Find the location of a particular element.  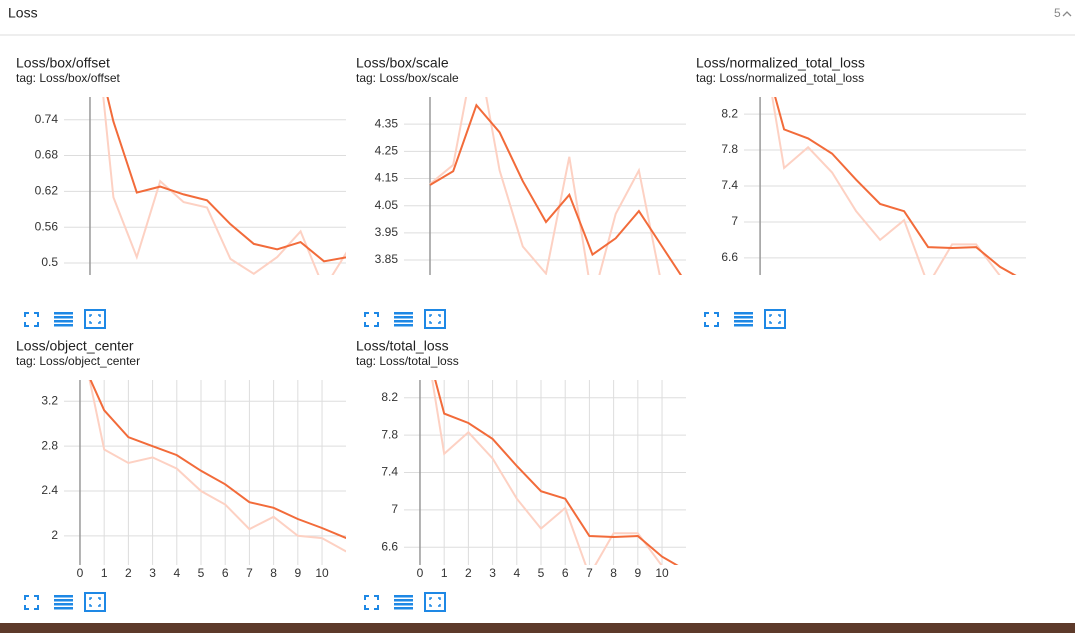

chart-title: Loss/object_center is located at coordinates (75, 346).